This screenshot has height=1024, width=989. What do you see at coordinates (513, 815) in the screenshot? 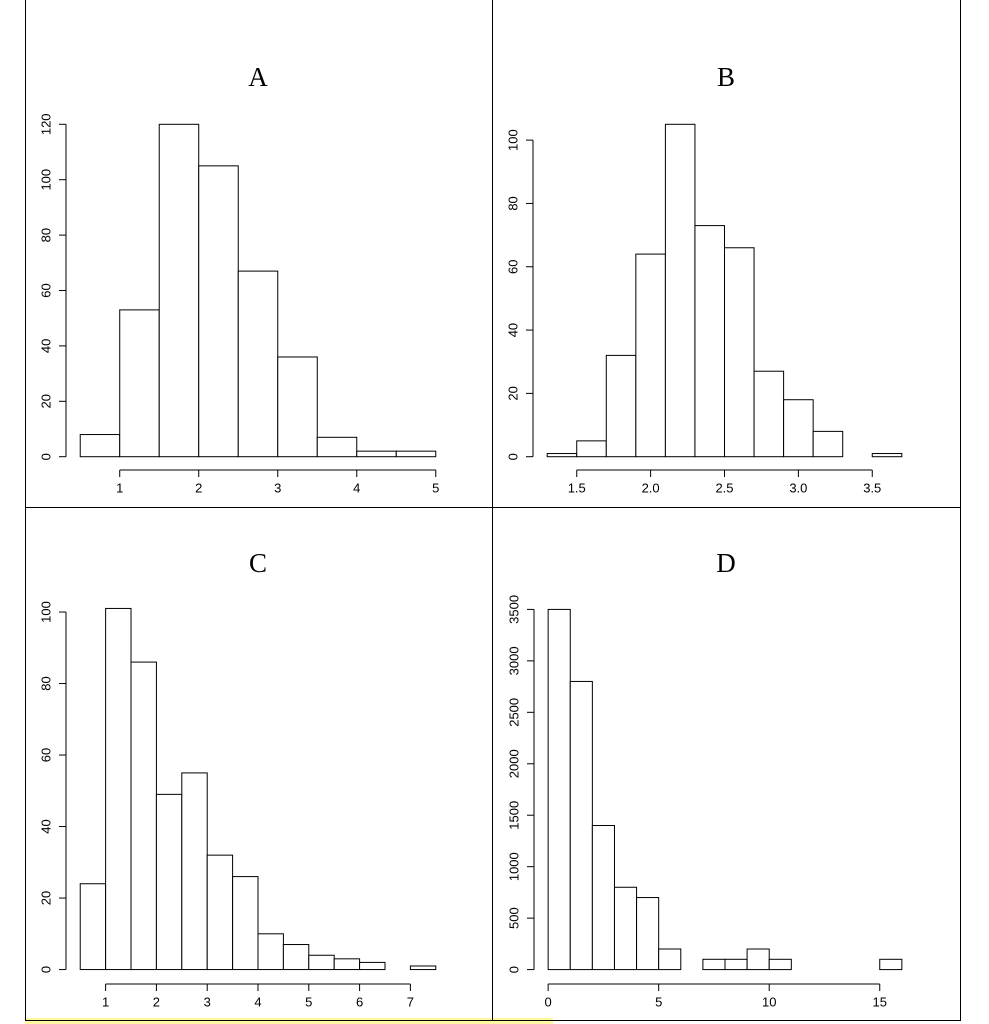
I see `y-tick-label: 1500` at bounding box center [513, 815].